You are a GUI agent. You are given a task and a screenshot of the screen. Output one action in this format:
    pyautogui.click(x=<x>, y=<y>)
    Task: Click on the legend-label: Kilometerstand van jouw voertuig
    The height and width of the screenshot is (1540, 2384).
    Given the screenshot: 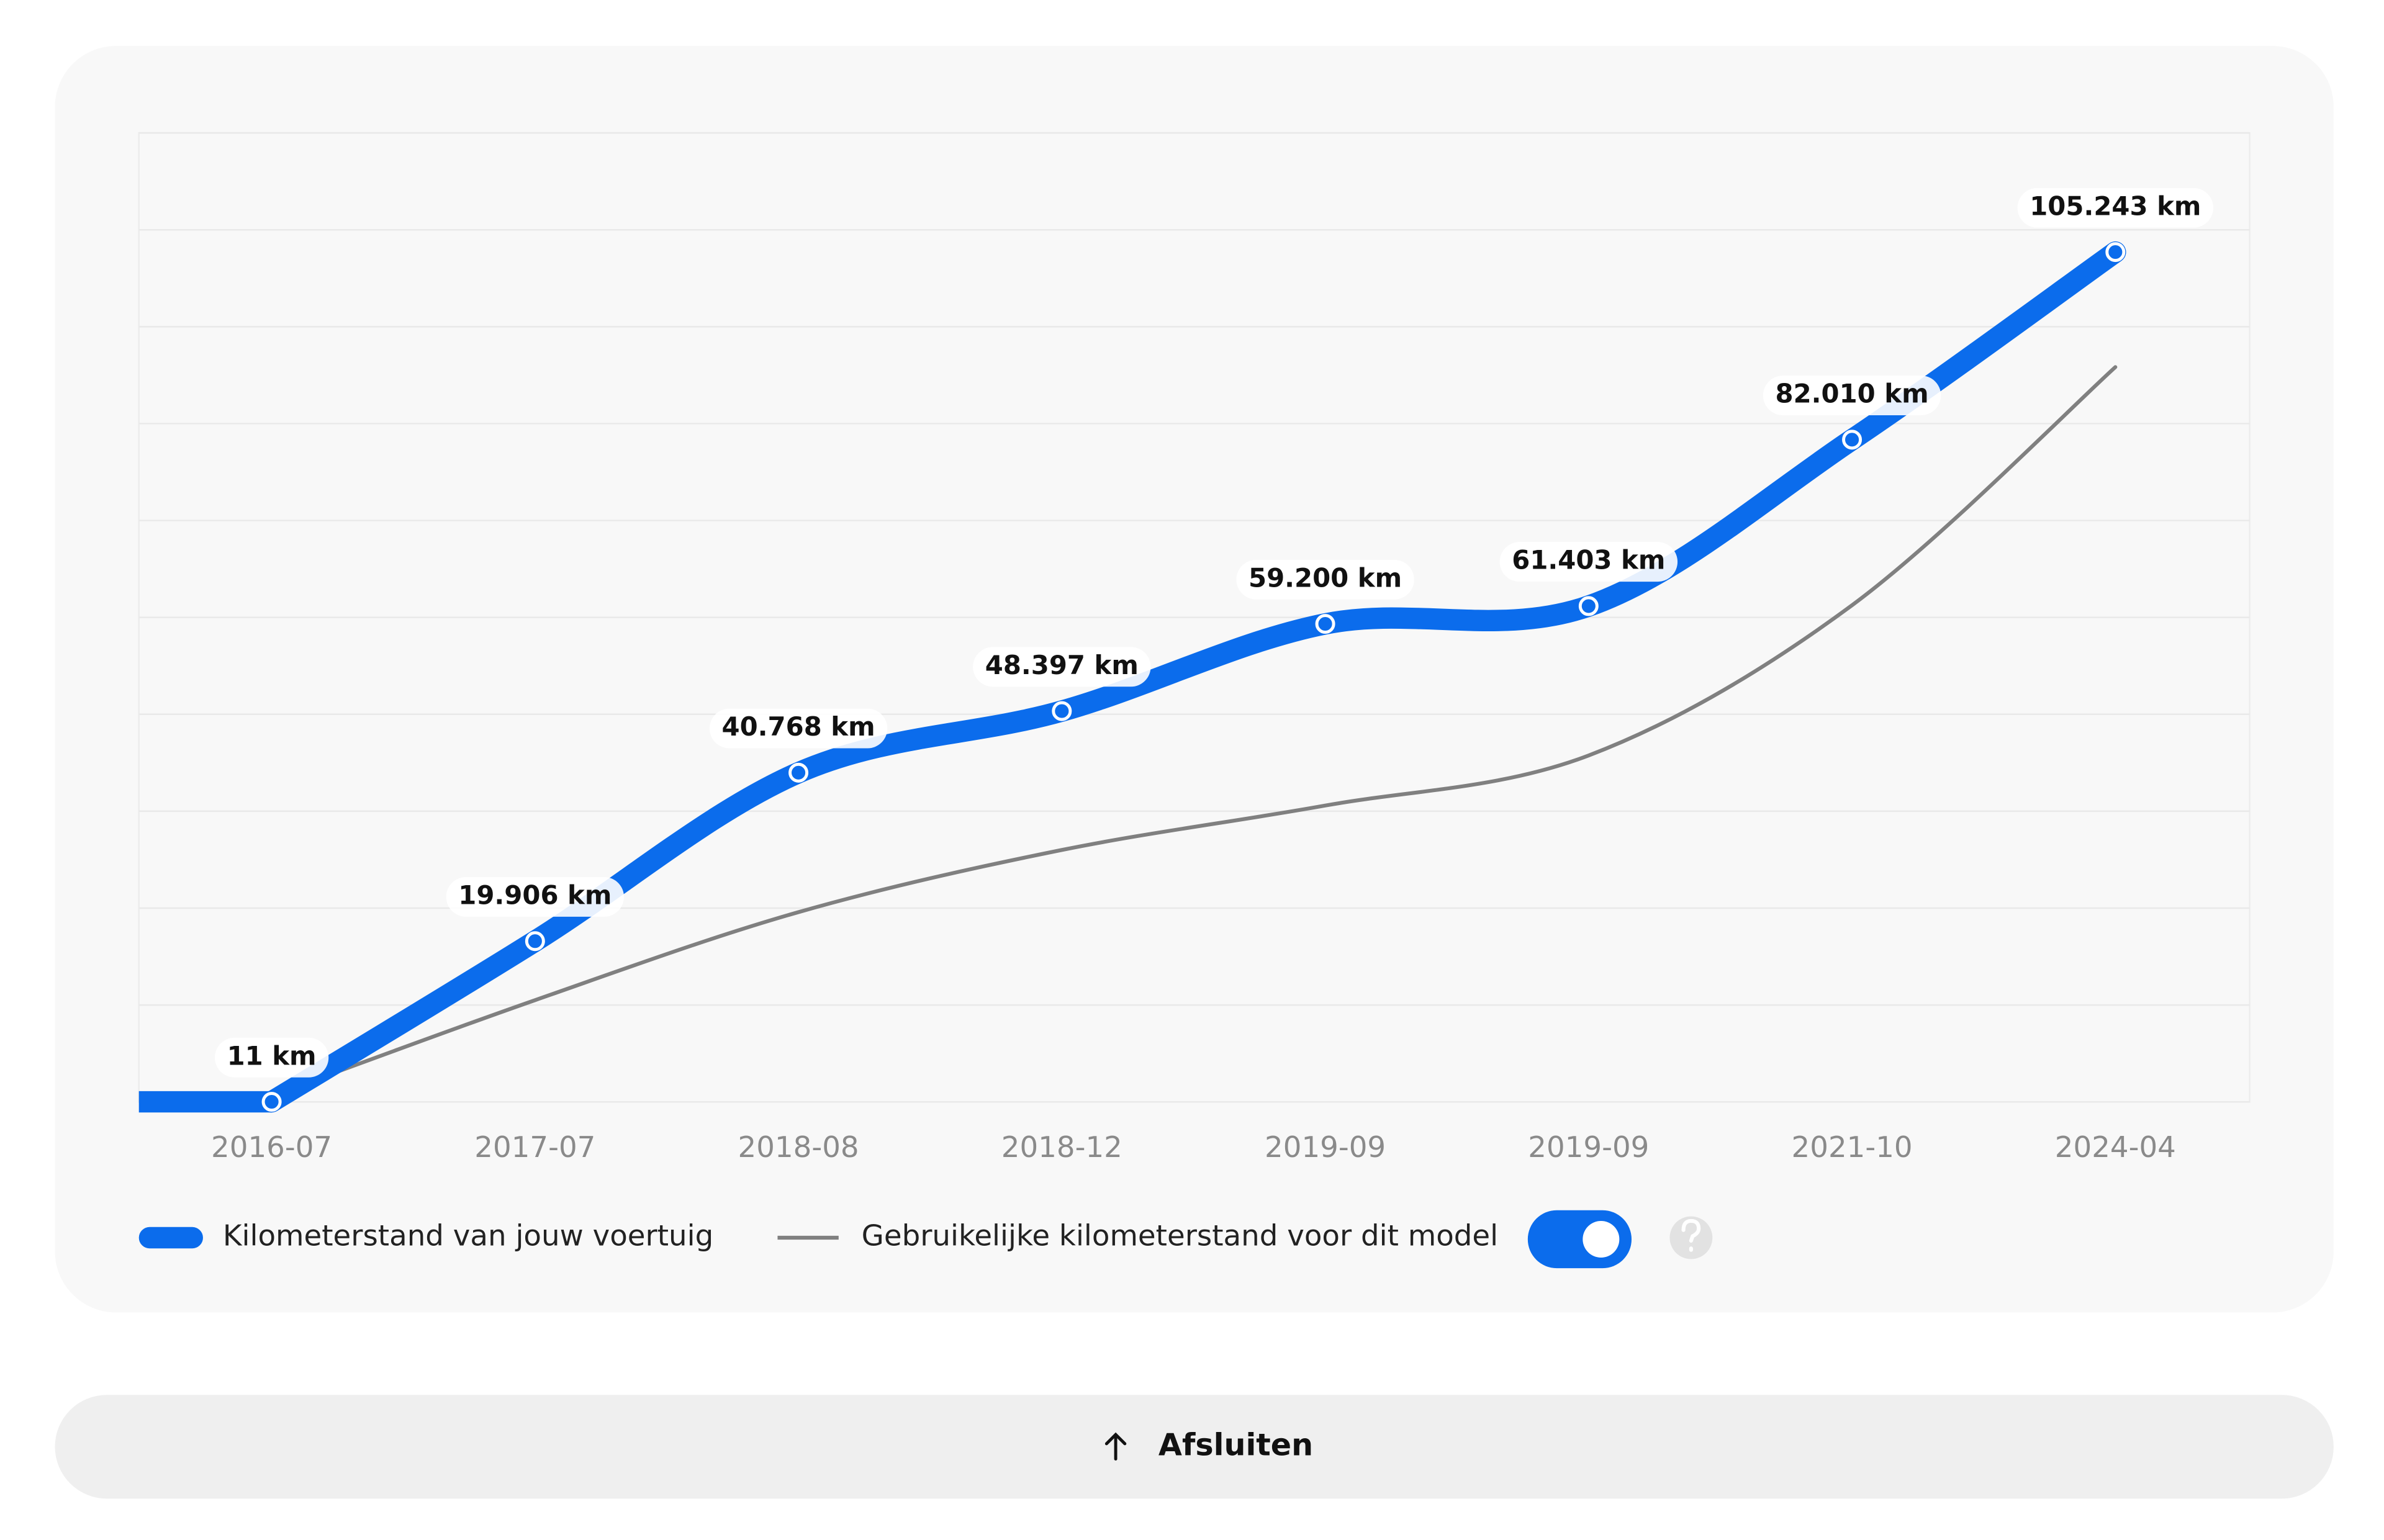 What is the action you would take?
    pyautogui.click(x=468, y=1236)
    